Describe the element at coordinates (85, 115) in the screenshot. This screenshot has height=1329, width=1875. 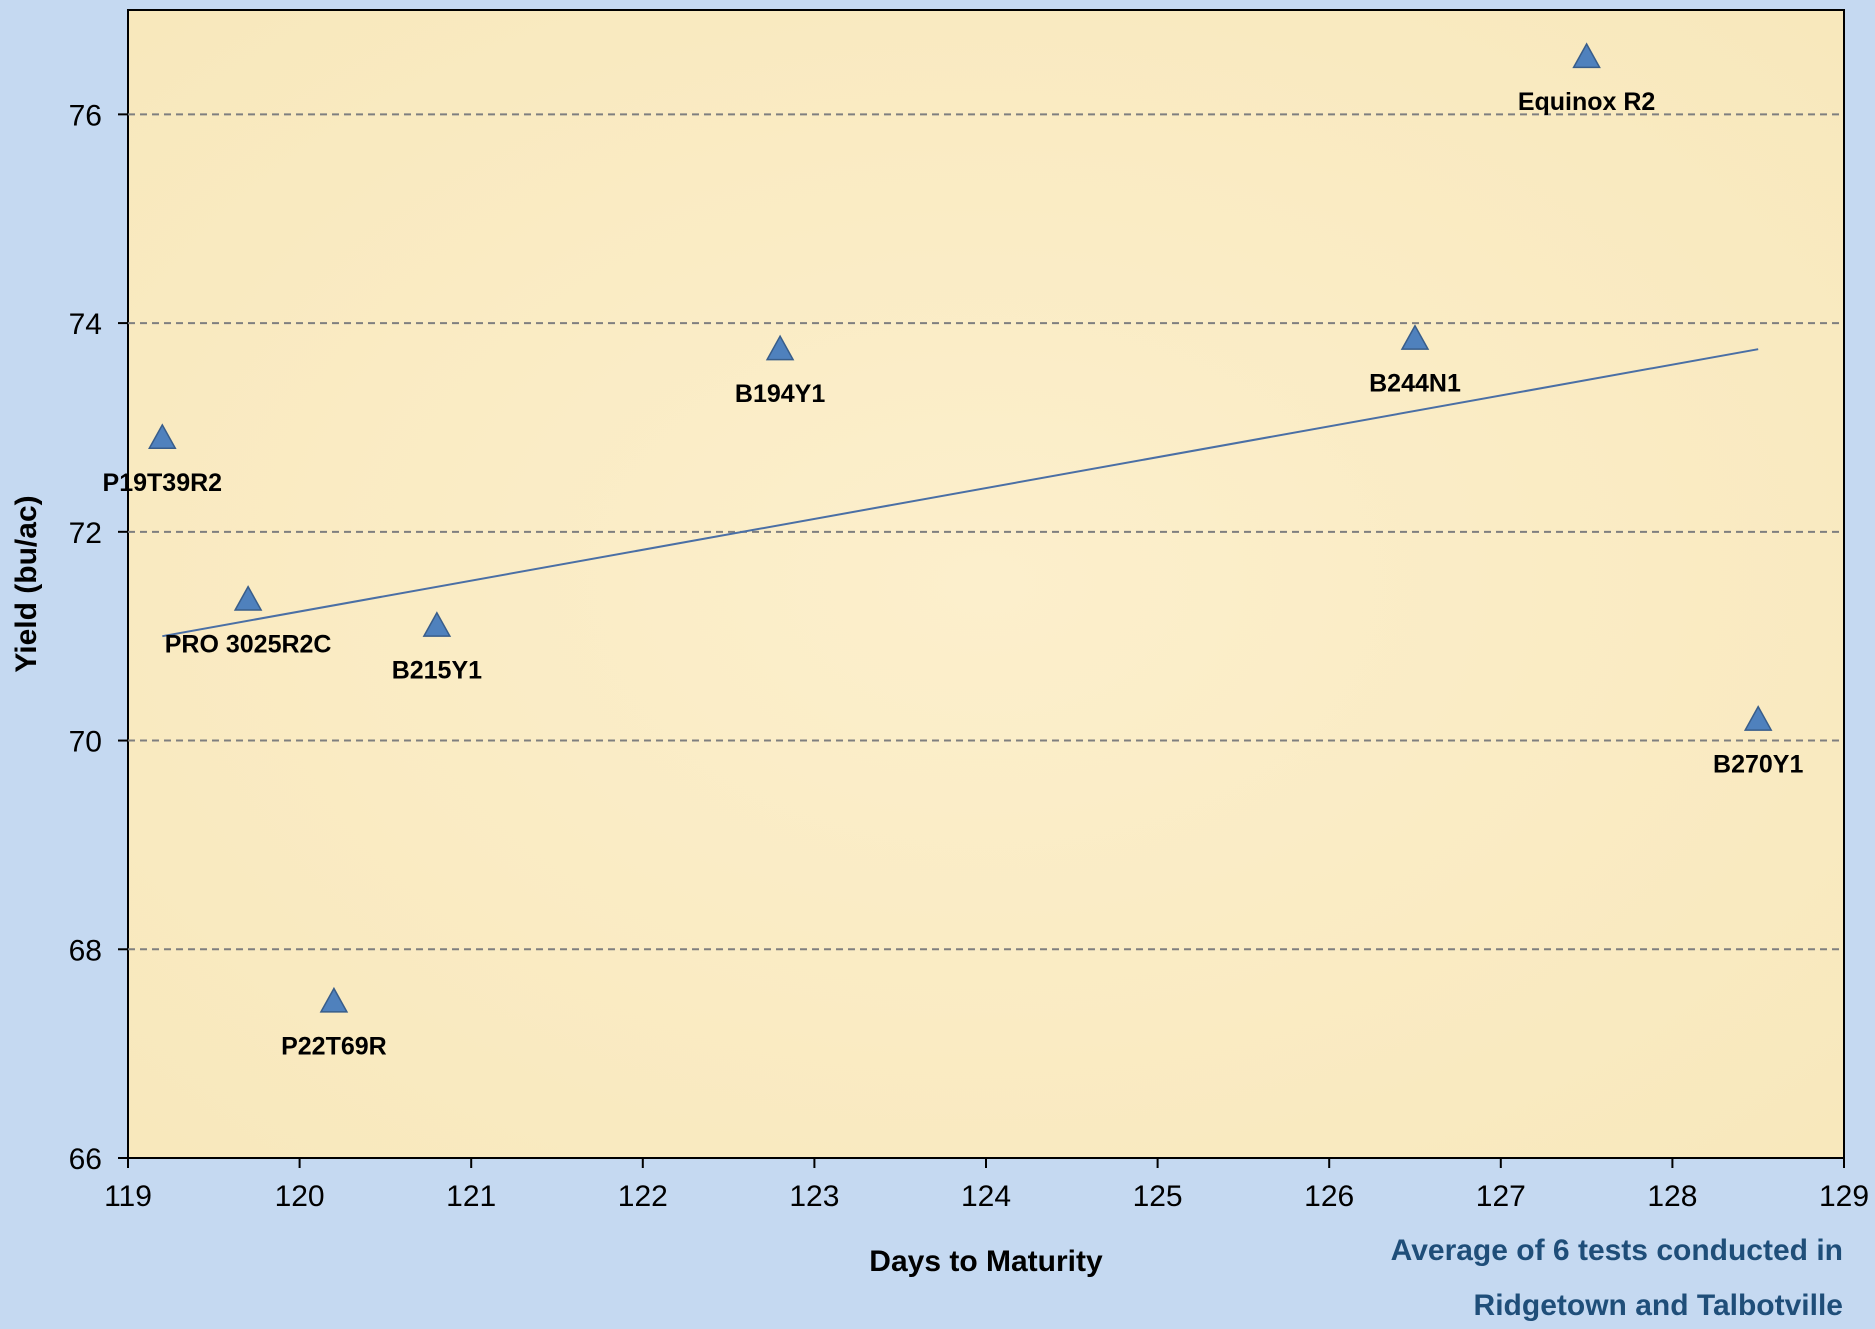
I see `y-tick-label: 76` at that location.